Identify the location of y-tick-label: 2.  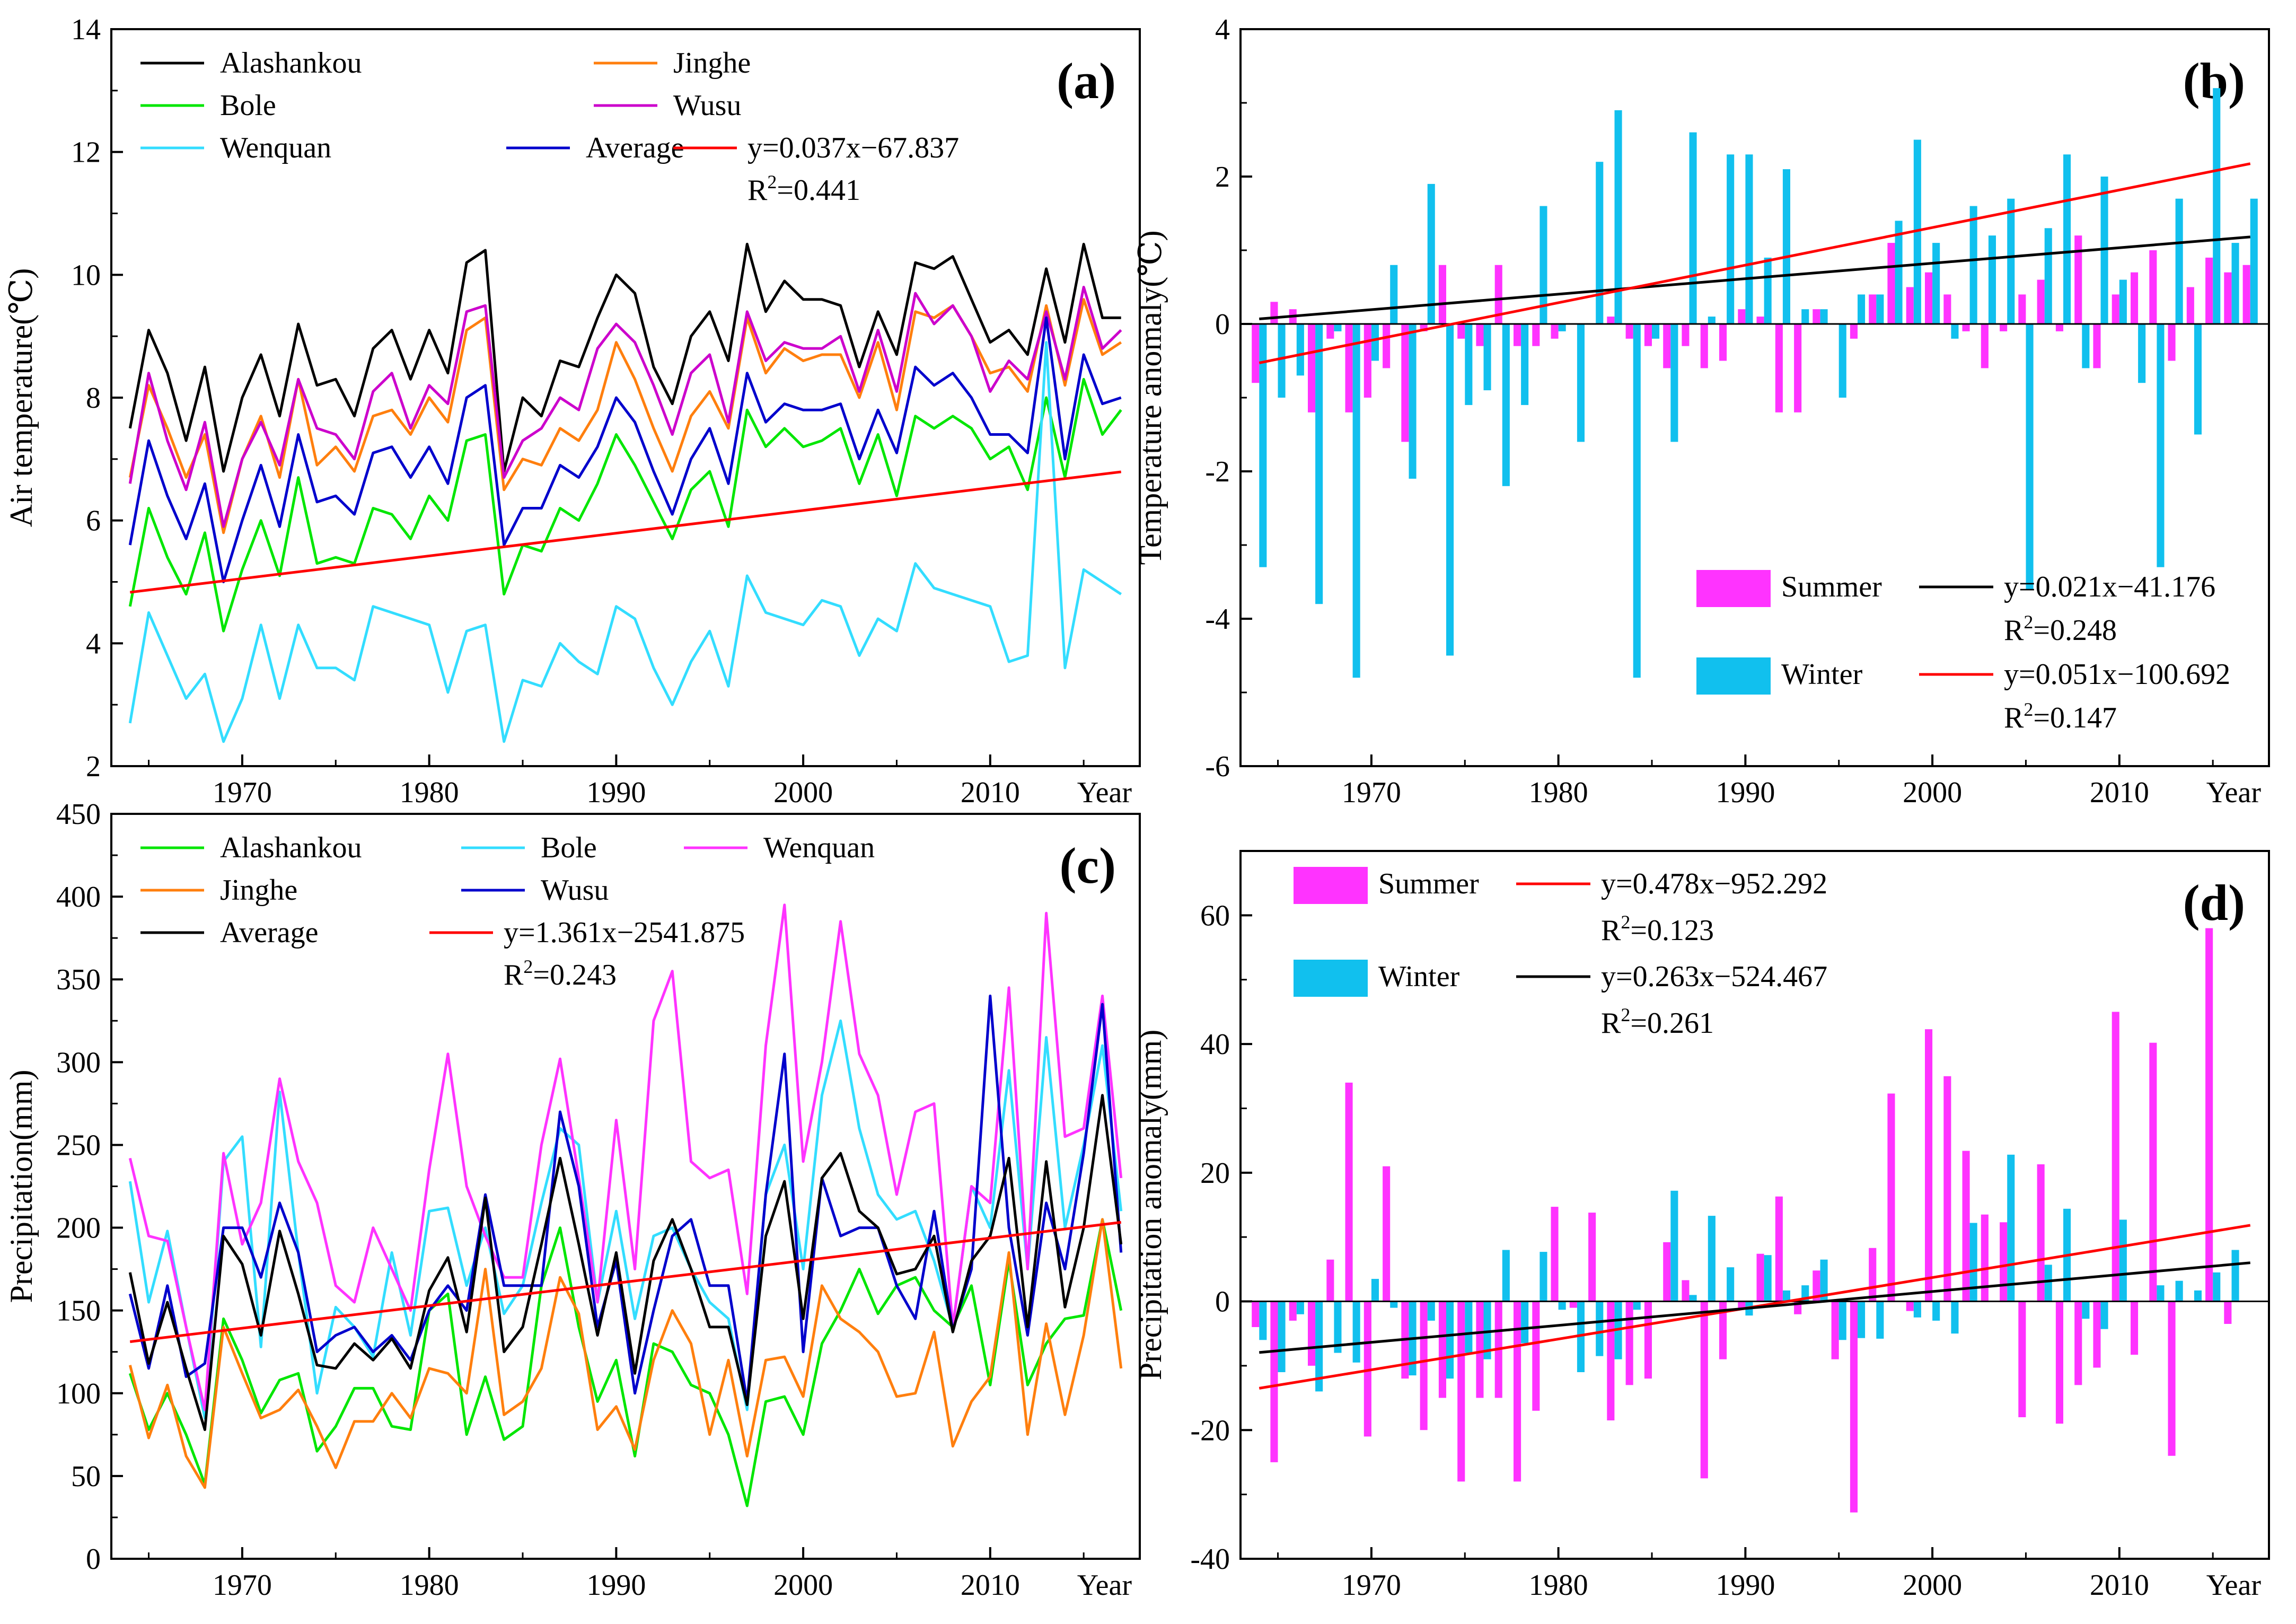
(1223, 177).